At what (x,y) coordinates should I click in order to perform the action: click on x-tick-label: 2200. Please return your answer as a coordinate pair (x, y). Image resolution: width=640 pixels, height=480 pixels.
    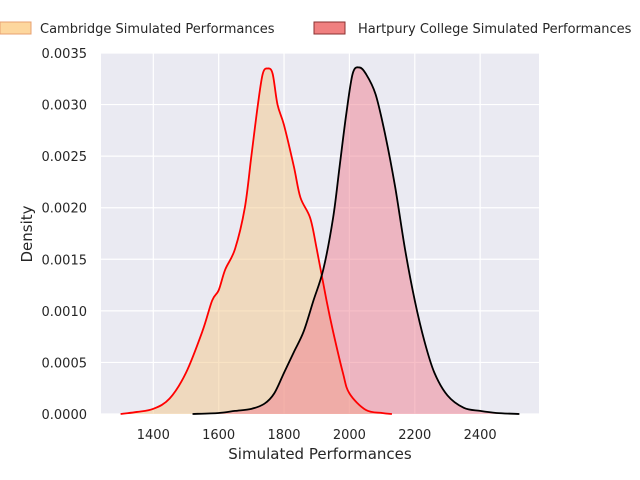
    Looking at the image, I should click on (414, 435).